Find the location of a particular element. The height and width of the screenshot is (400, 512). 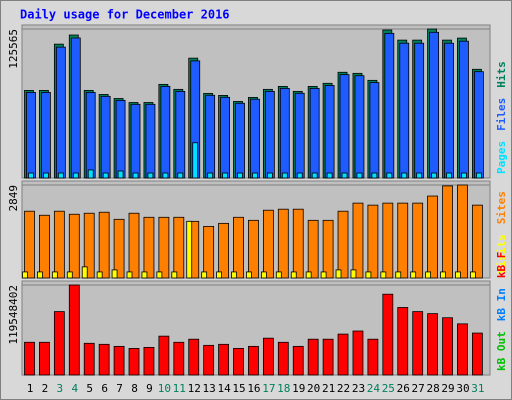

legend: Pages Files Hits is located at coordinates (501, 117).